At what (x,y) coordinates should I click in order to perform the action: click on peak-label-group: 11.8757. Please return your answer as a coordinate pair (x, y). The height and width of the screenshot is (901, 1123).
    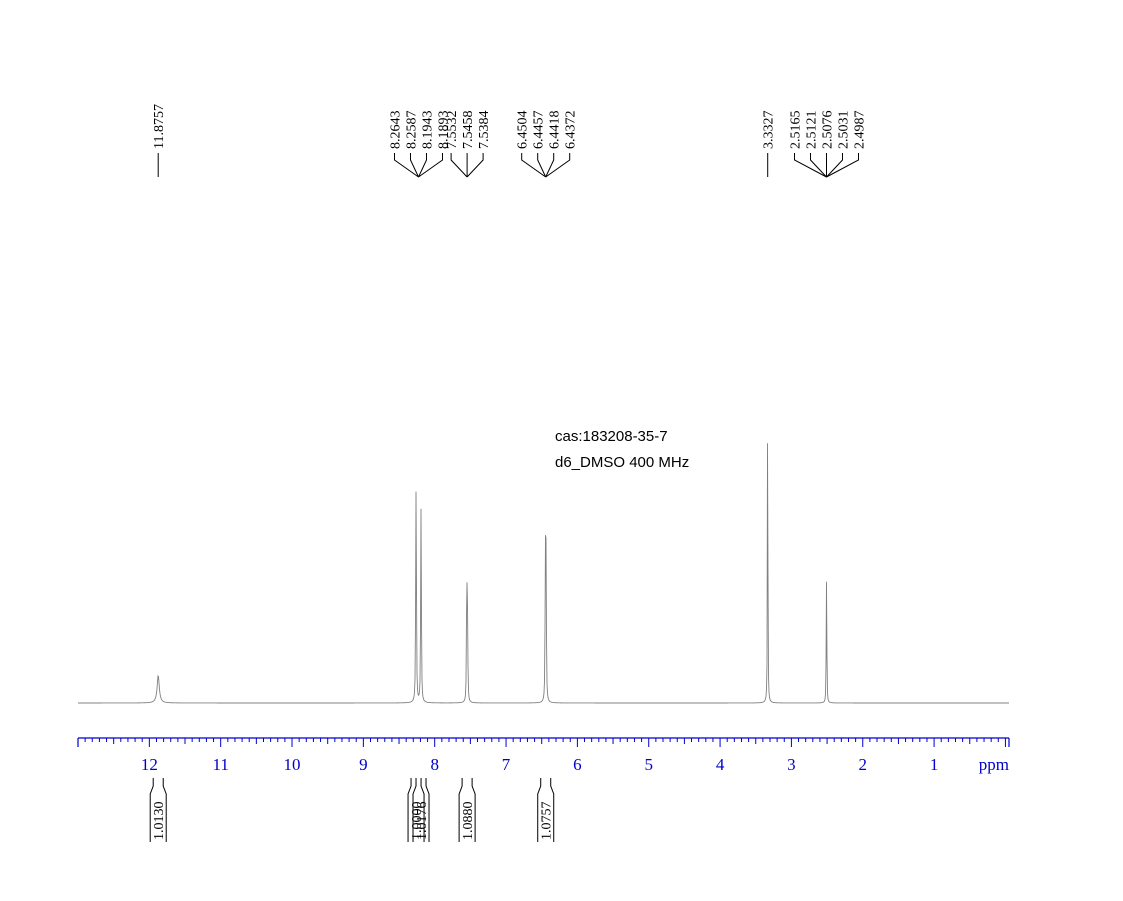
    Looking at the image, I should click on (159, 140).